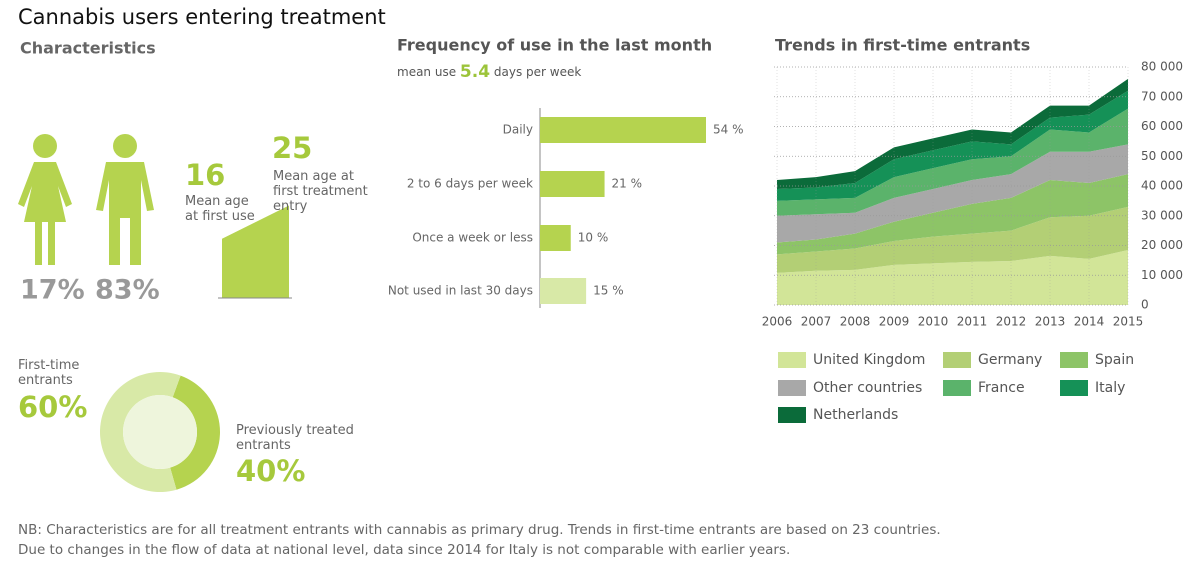  Describe the element at coordinates (1089, 322) in the screenshot. I see `x-tick-label: 2014` at that location.